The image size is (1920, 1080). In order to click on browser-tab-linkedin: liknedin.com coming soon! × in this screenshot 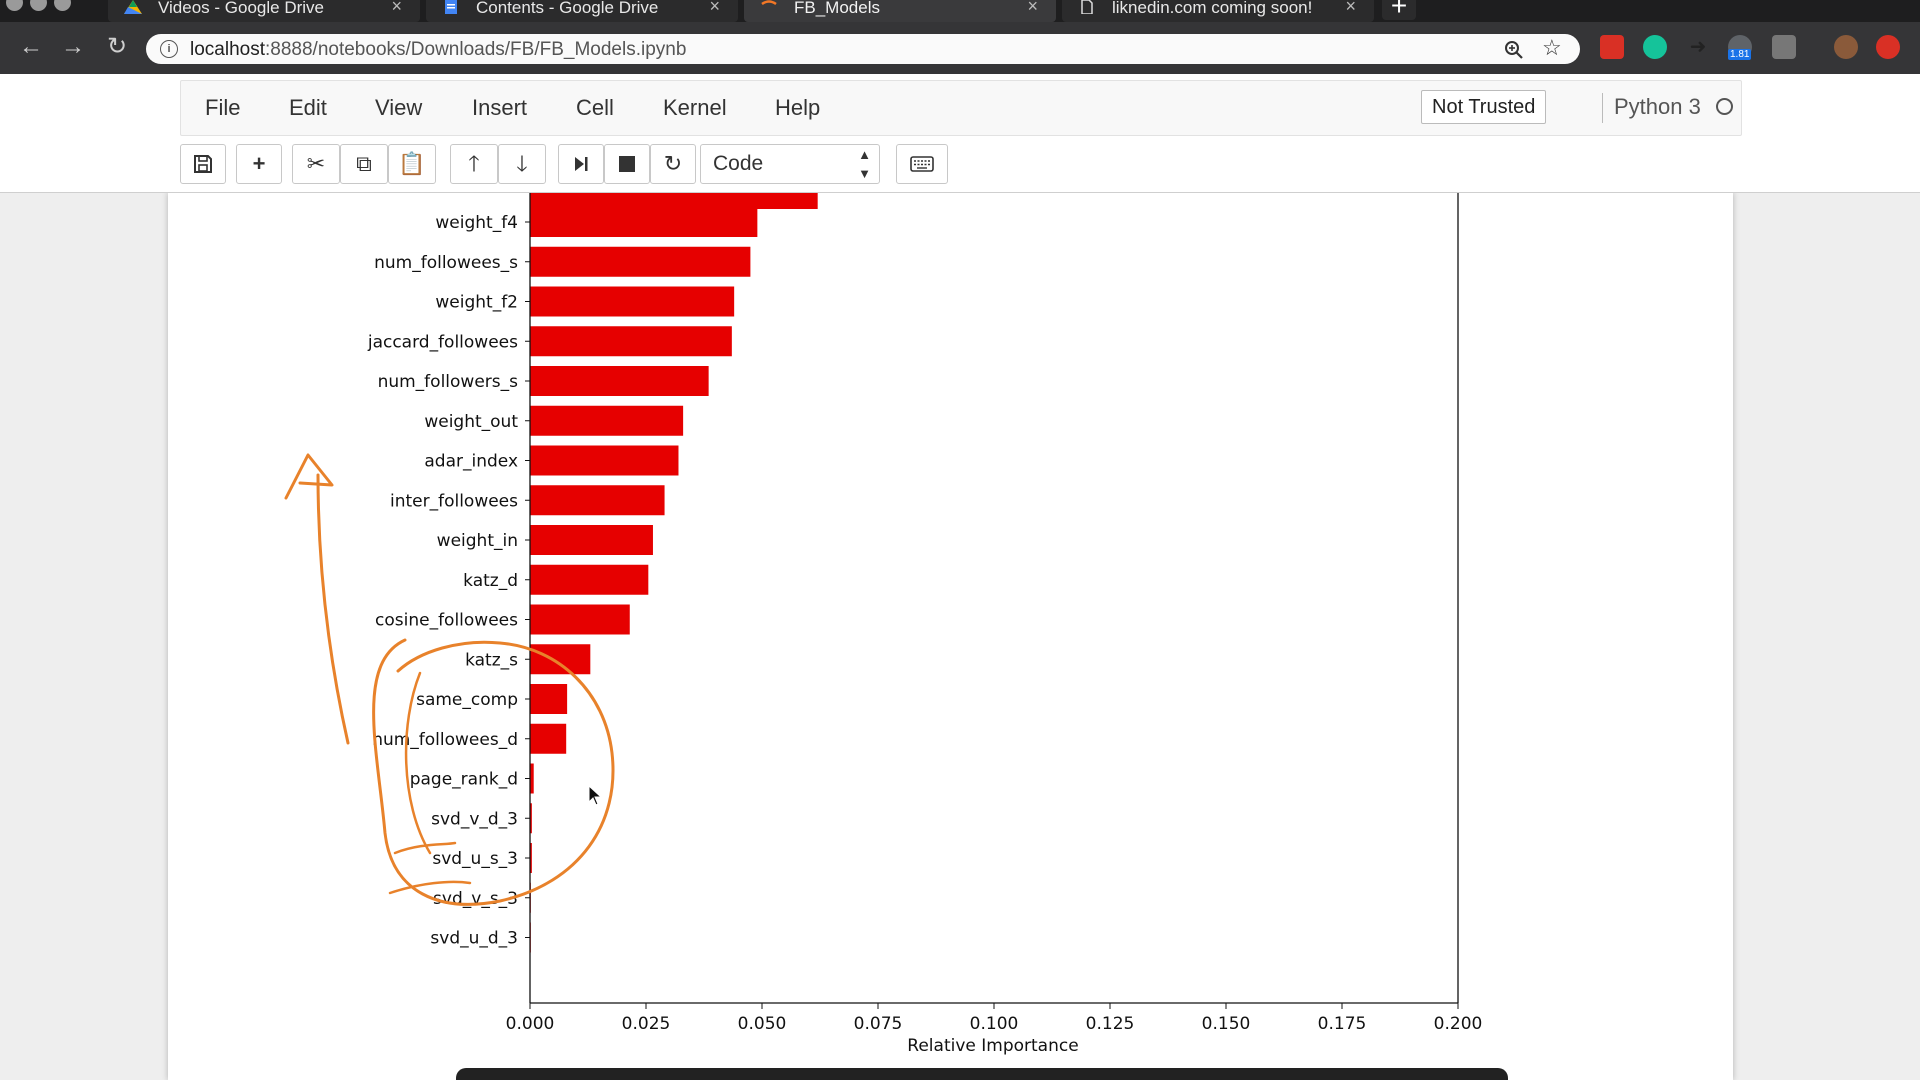, I will do `click(1218, 11)`.